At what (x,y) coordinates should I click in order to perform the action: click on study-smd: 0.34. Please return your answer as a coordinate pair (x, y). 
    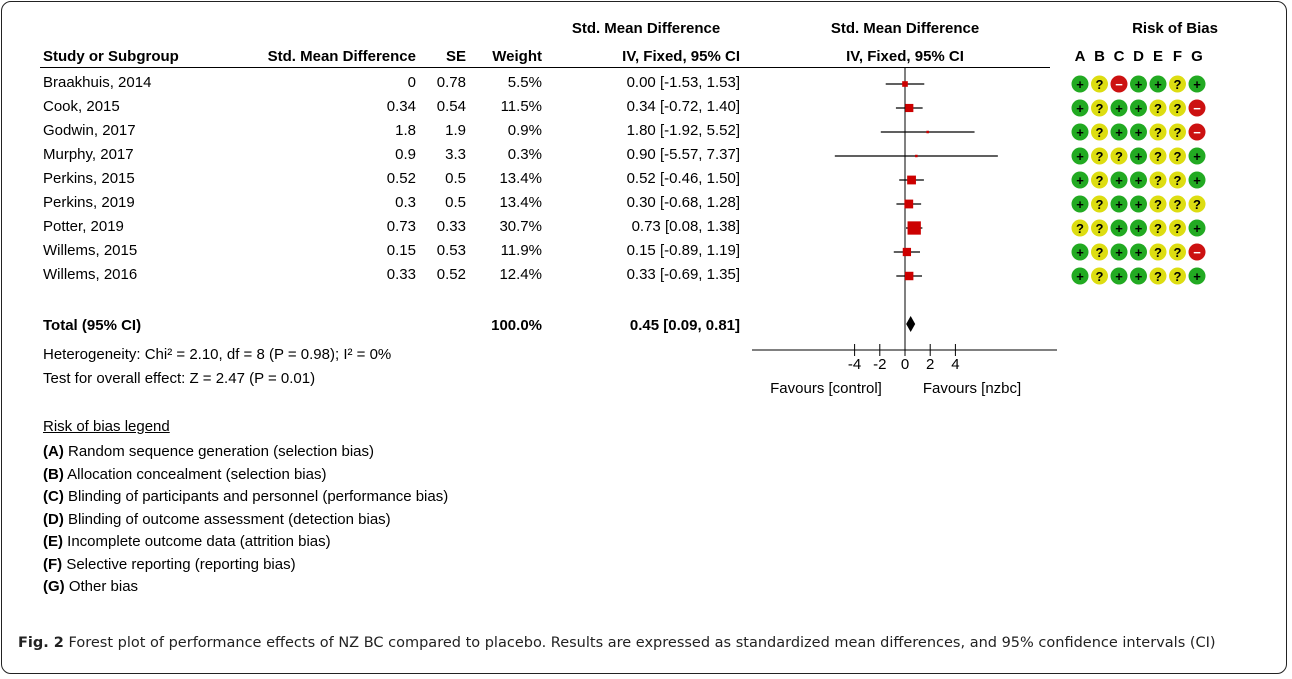
    Looking at the image, I should click on (401, 106).